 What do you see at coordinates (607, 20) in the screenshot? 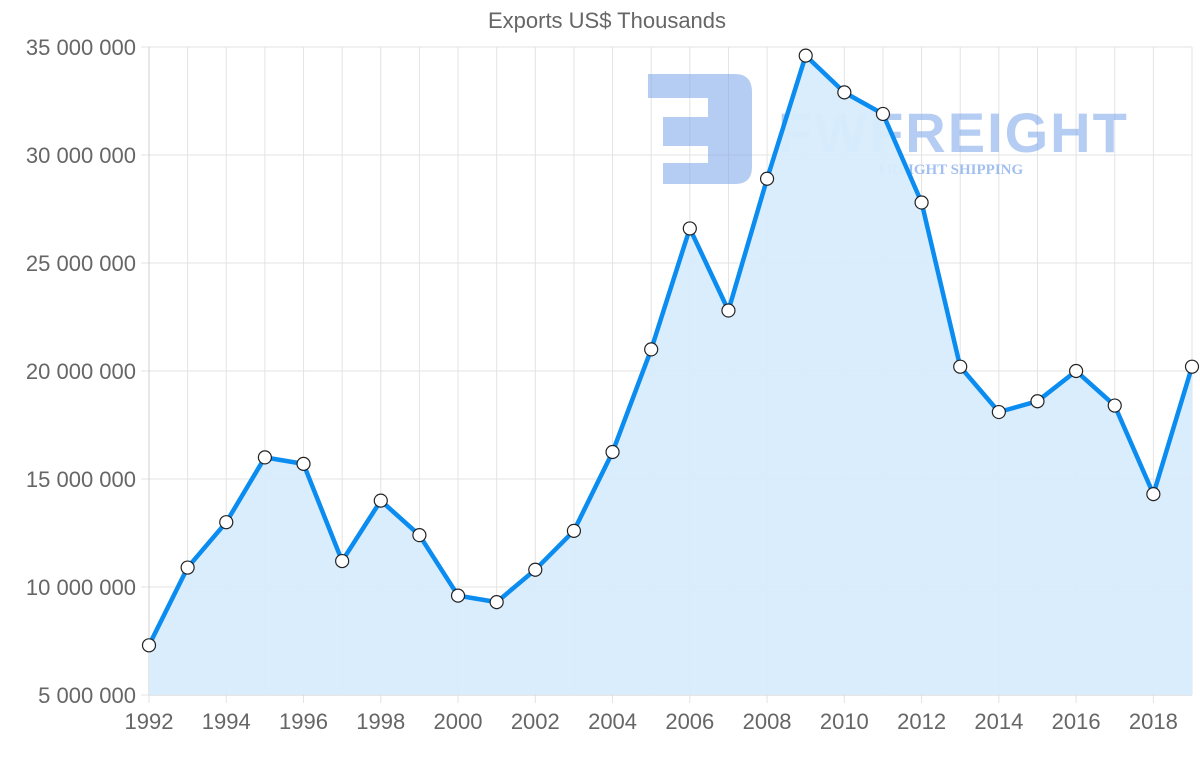
I see `chart-title: Exports US$ Thousands` at bounding box center [607, 20].